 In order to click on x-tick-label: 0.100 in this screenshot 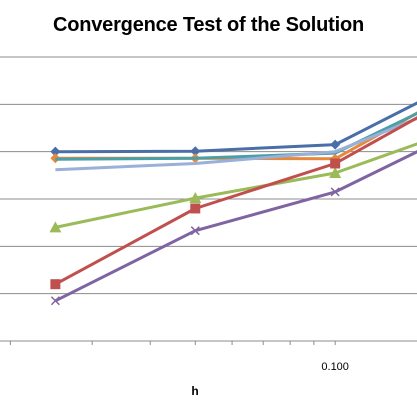, I will do `click(335, 367)`.